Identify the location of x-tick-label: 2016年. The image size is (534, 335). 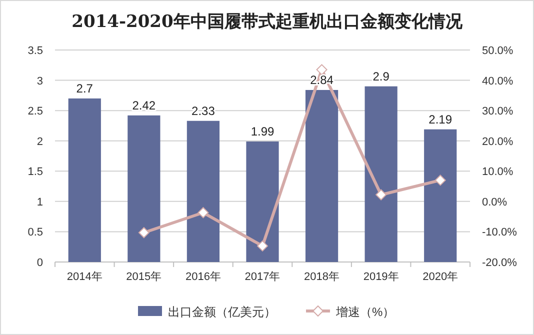
(203, 277).